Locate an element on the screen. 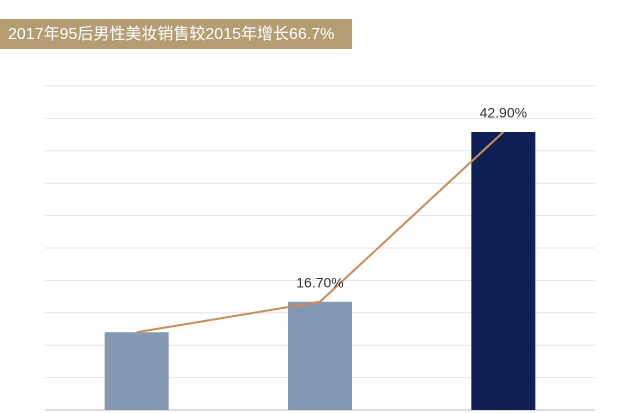 Image resolution: width=640 pixels, height=413 pixels. value-label: 42.90% is located at coordinates (503, 113).